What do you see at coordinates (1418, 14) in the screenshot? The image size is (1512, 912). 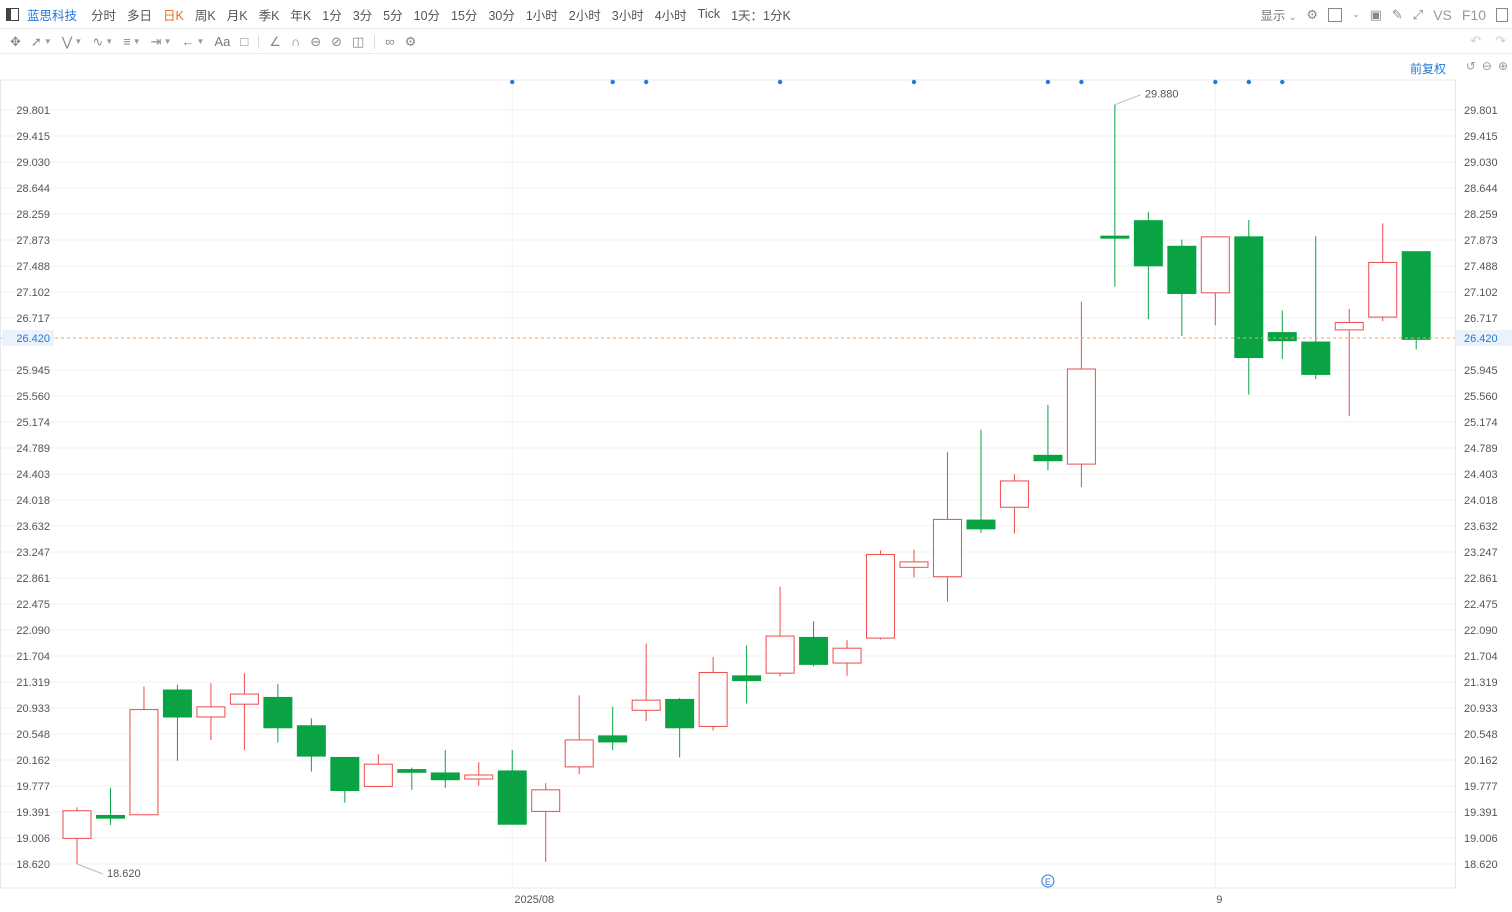 I see `fullscreen-icon: ⤢` at bounding box center [1418, 14].